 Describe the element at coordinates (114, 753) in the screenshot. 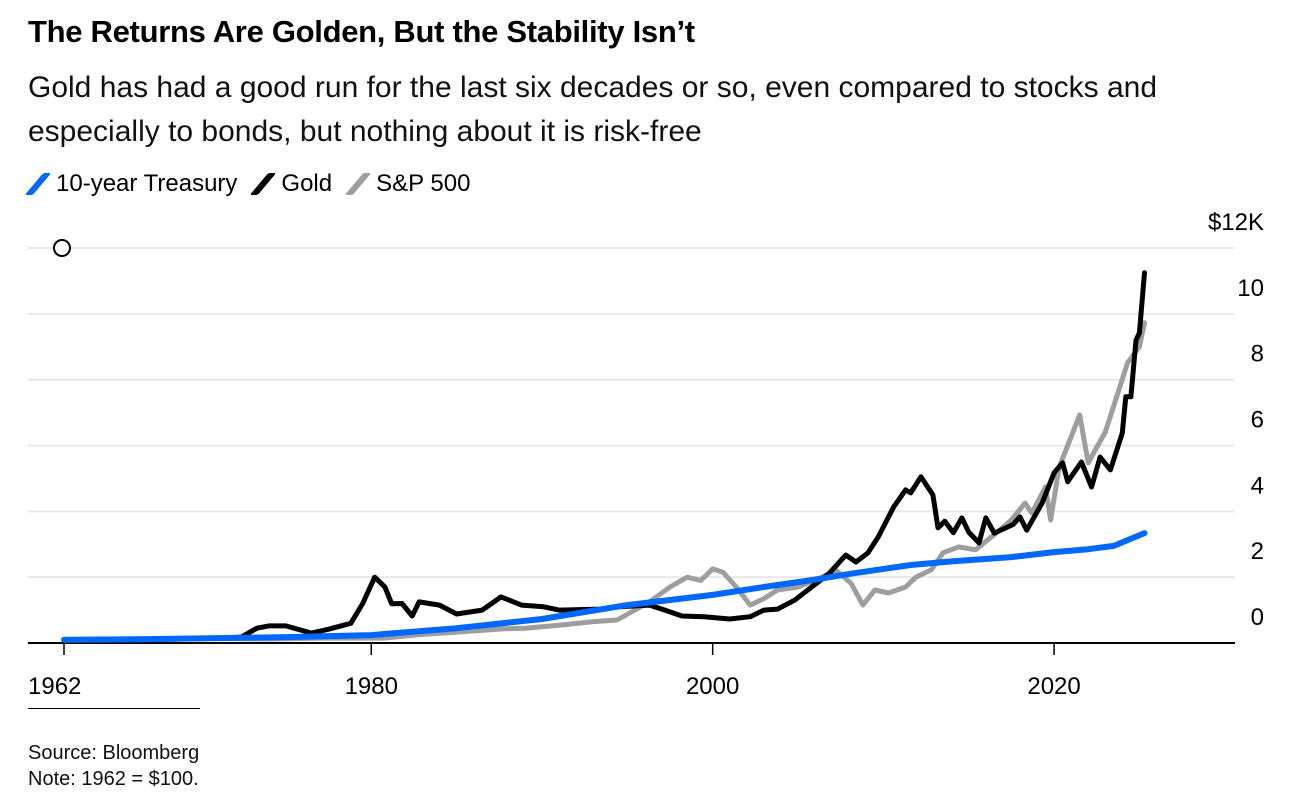

I see `source-text: Source: Bloomberg` at that location.